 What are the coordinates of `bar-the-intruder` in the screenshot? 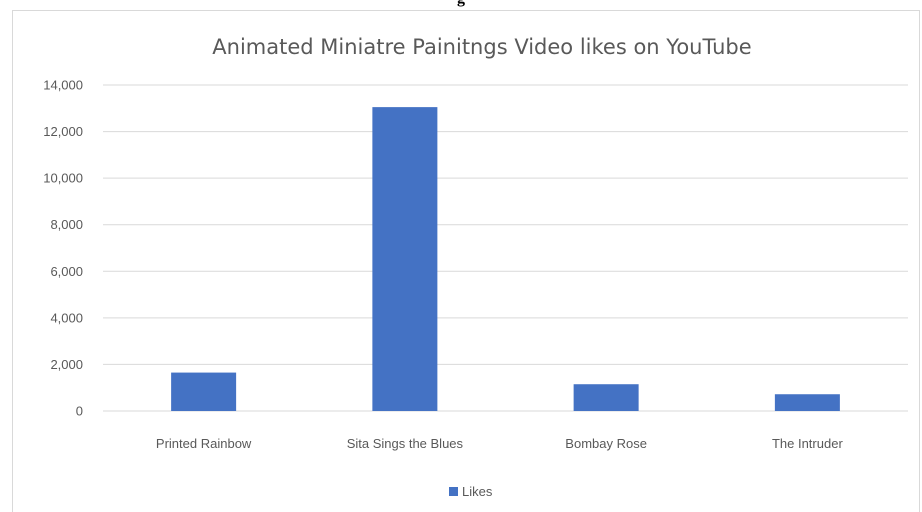 It's located at (807, 402).